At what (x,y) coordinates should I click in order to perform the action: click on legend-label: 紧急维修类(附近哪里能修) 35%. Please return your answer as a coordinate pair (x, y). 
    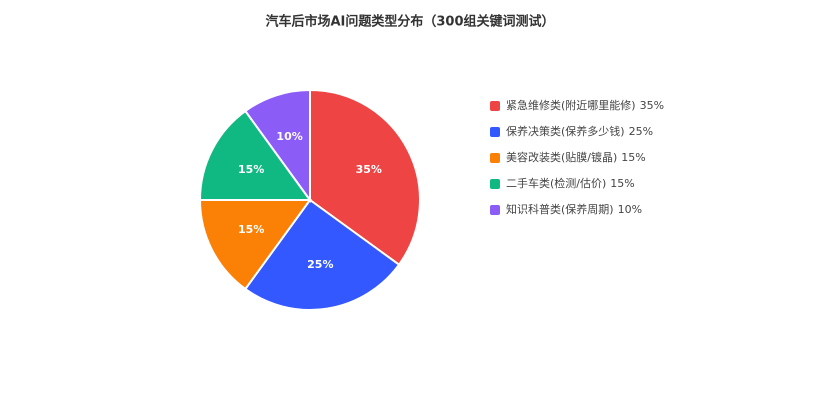
    Looking at the image, I should click on (585, 105).